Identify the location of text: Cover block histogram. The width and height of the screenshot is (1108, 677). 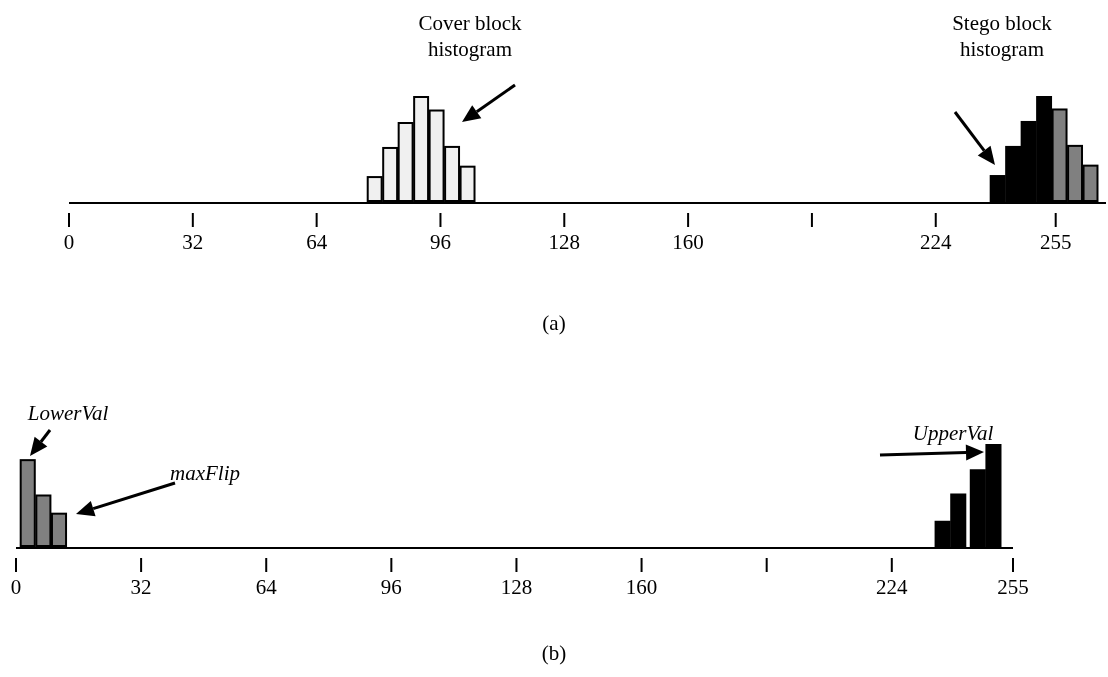
(470, 36).